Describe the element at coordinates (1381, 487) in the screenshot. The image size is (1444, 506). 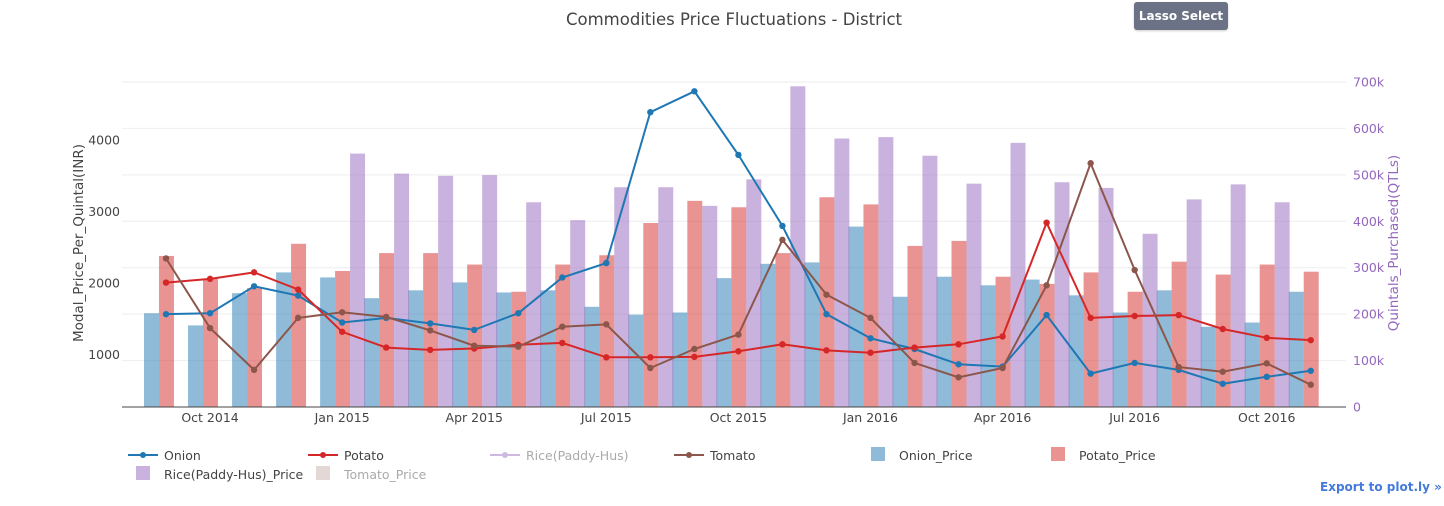
I see `export-to-plotly-link: Export to plot.ly »` at that location.